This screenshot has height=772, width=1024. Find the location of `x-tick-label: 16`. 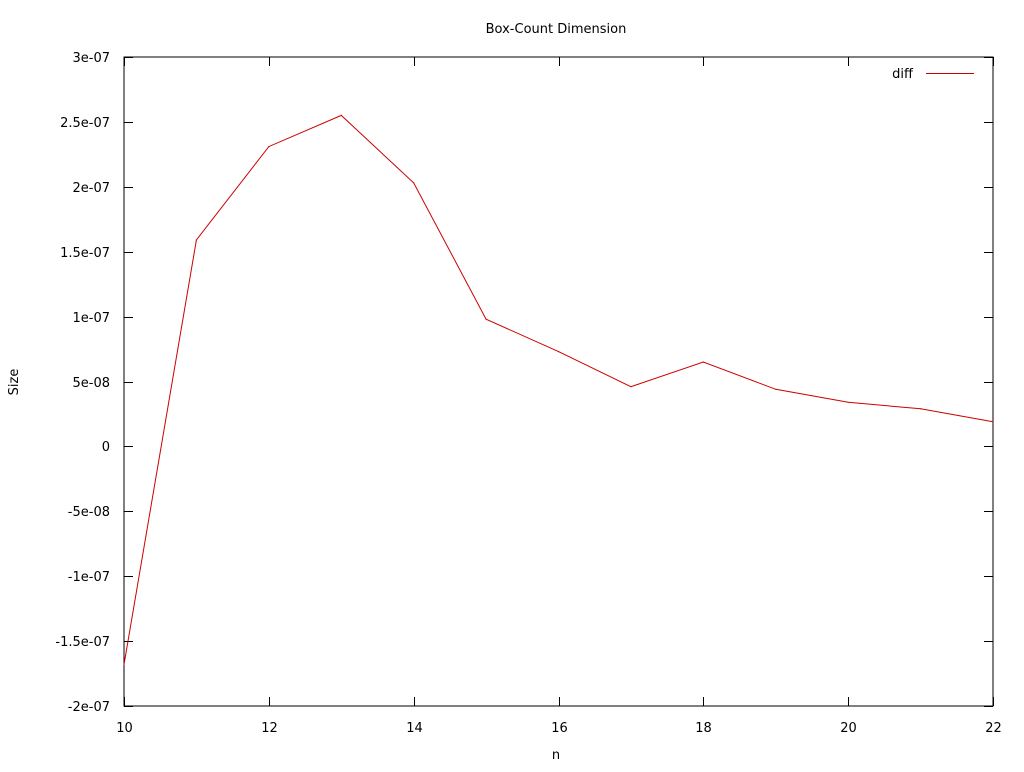

x-tick-label: 16 is located at coordinates (559, 728).